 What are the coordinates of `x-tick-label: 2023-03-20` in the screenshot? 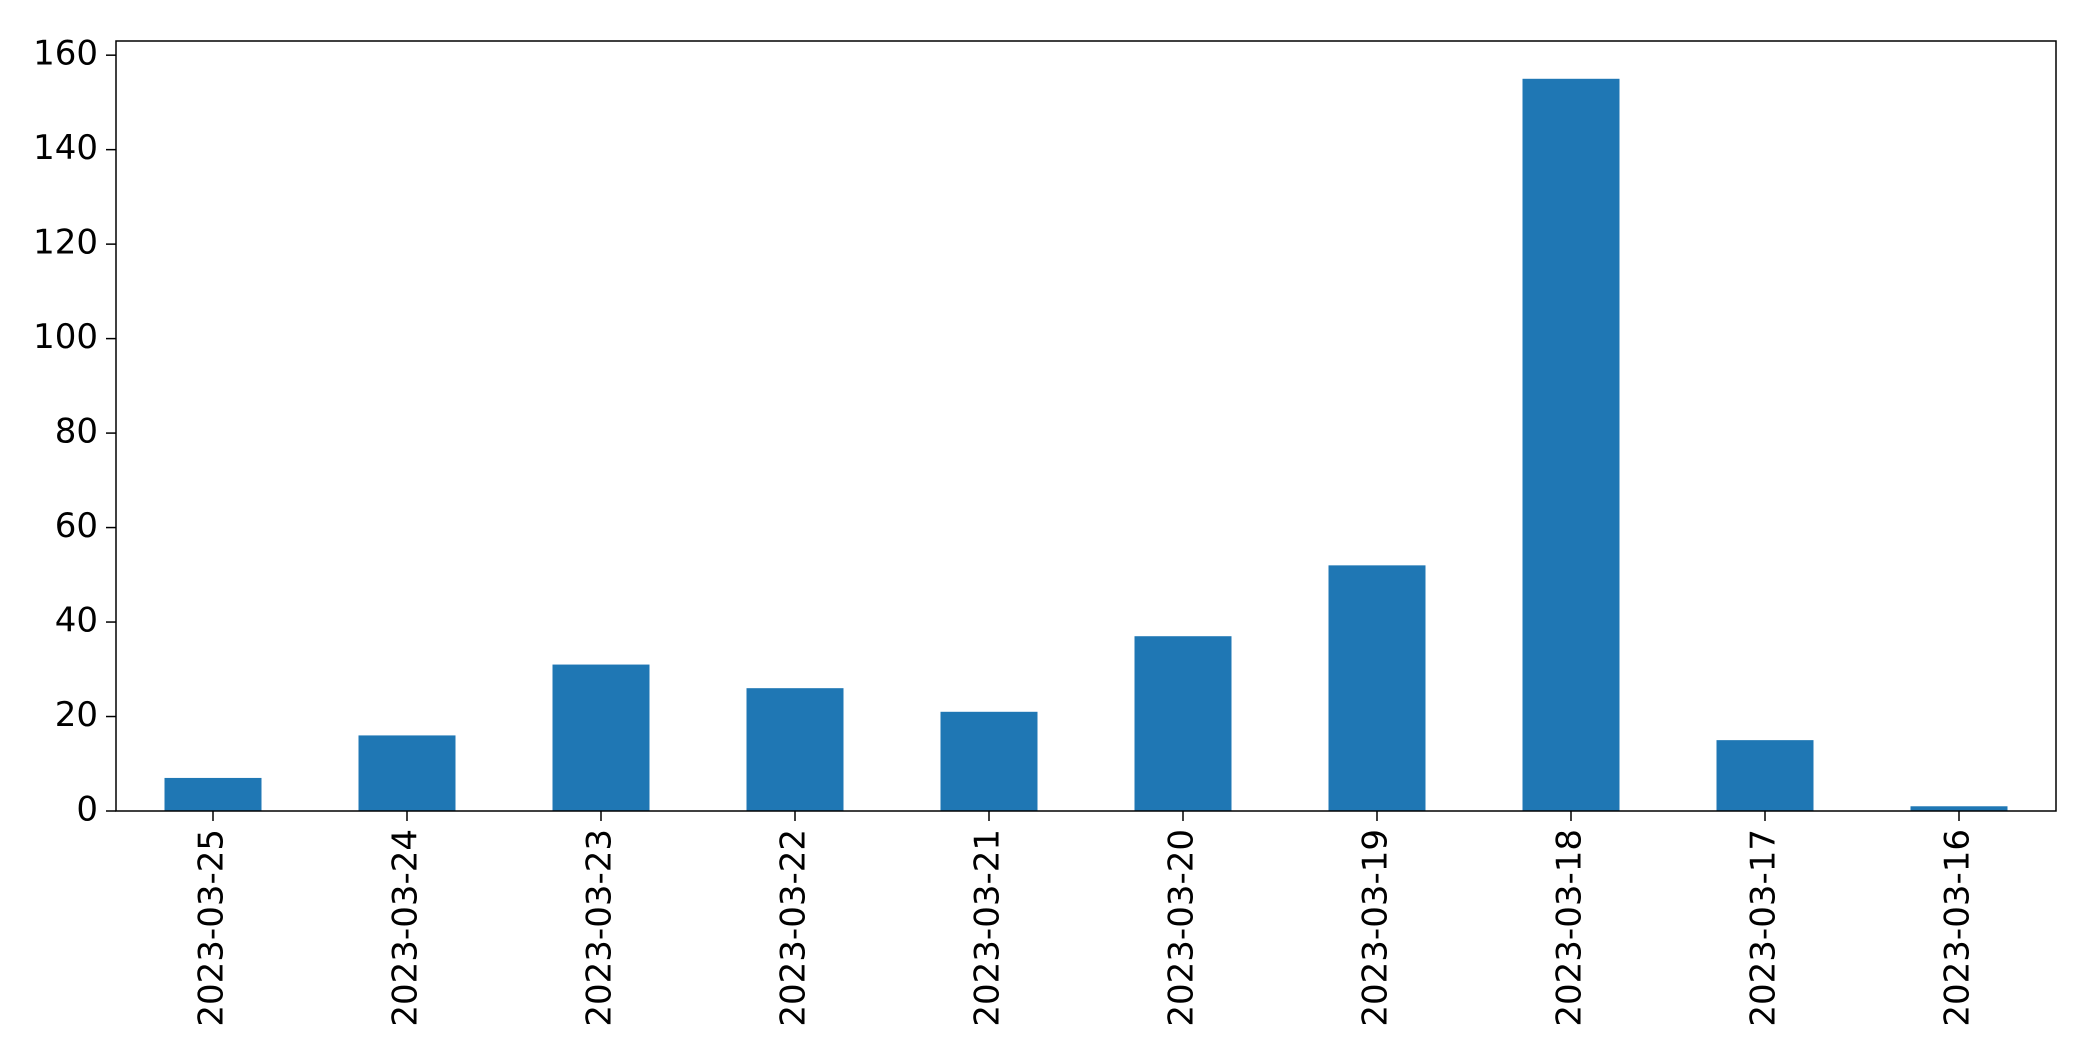 It's located at (1182, 928).